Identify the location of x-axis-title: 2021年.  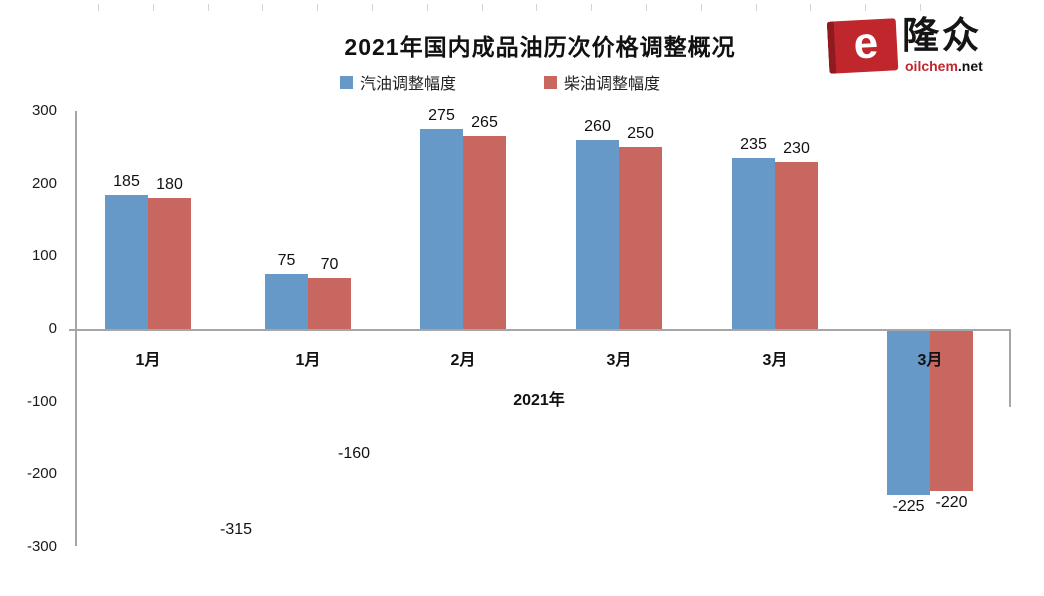
(539, 400).